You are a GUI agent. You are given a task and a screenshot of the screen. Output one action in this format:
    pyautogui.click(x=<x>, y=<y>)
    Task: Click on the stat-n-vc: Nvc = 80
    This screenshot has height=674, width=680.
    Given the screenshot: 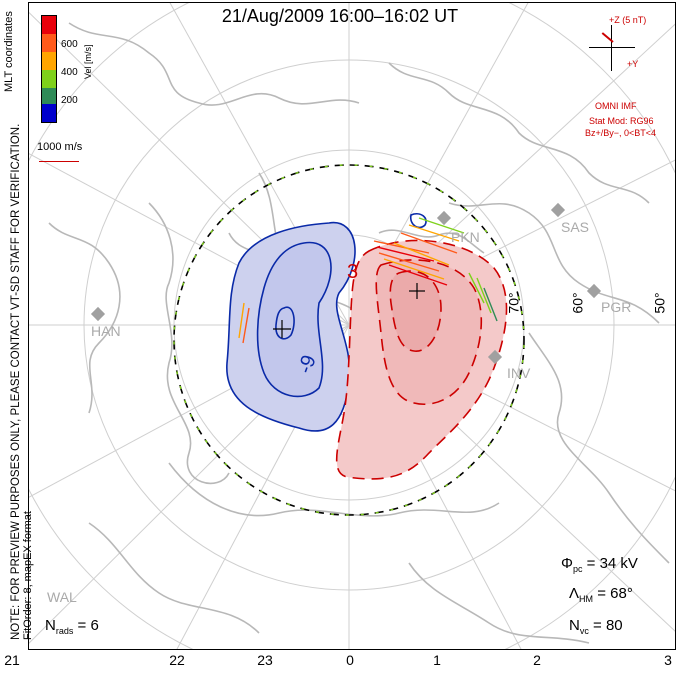 What is the action you would take?
    pyautogui.click(x=596, y=626)
    